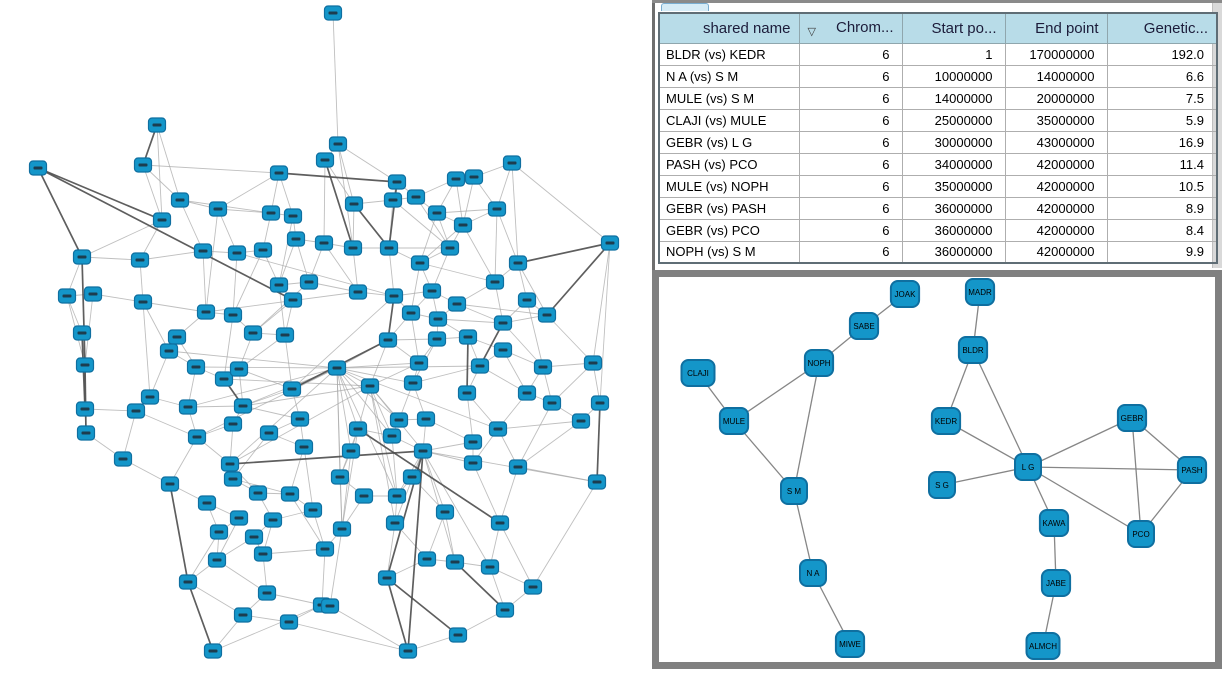 The width and height of the screenshot is (1222, 674). I want to click on cell-4-0: GEBR (vs) L G, so click(729, 142).